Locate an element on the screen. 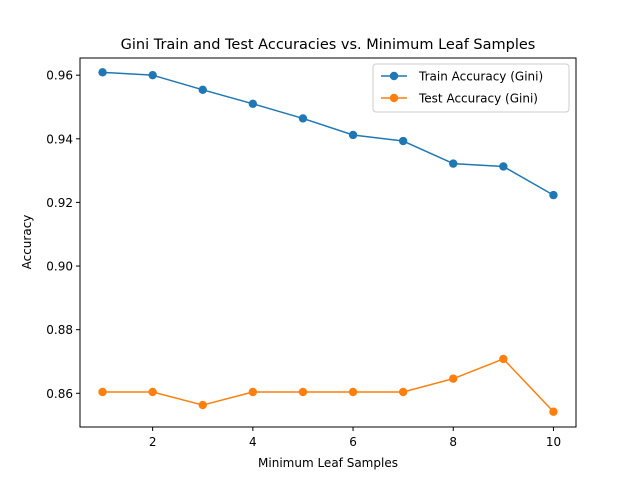 The height and width of the screenshot is (484, 640). y-tick-label: 0.94 is located at coordinates (59, 139).